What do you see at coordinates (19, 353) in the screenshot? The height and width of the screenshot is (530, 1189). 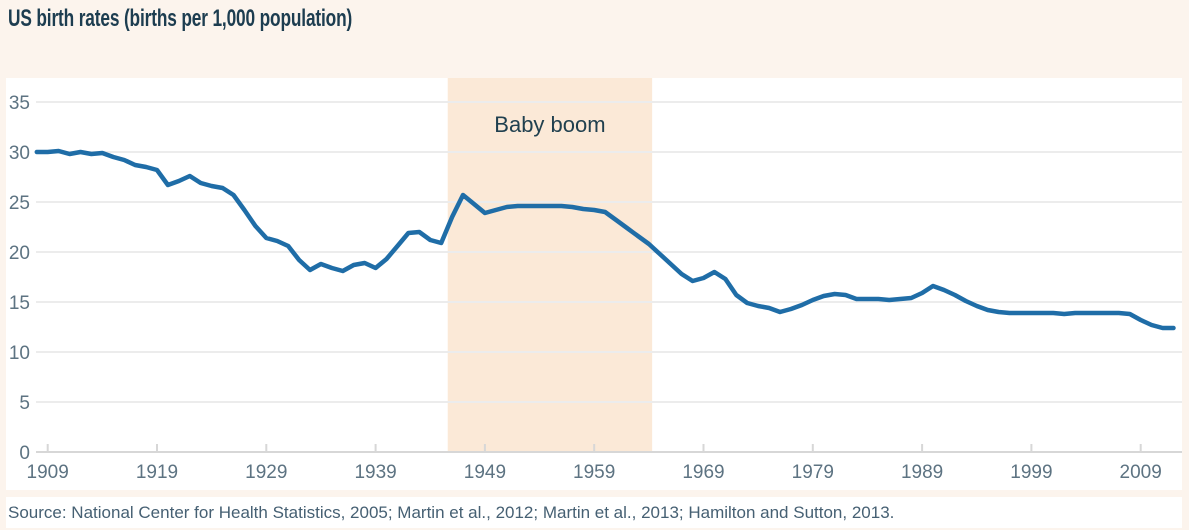 I see `y-tick-label: 10` at bounding box center [19, 353].